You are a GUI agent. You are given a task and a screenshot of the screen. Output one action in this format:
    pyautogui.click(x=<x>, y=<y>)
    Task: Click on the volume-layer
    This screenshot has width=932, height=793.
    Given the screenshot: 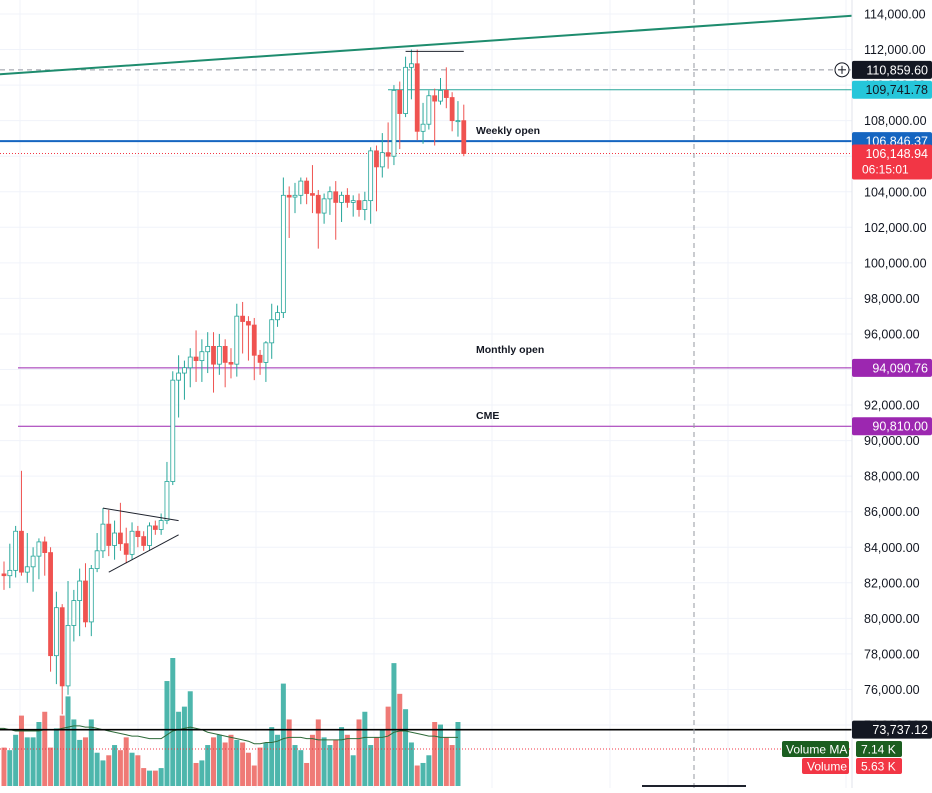 What is the action you would take?
    pyautogui.click(x=230, y=722)
    